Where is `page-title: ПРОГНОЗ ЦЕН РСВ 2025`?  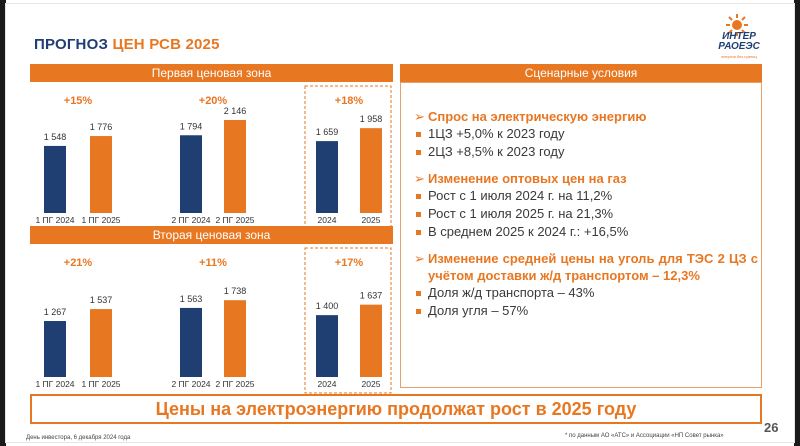
page-title: ПРОГНОЗ ЦЕН РСВ 2025 is located at coordinates (127, 44).